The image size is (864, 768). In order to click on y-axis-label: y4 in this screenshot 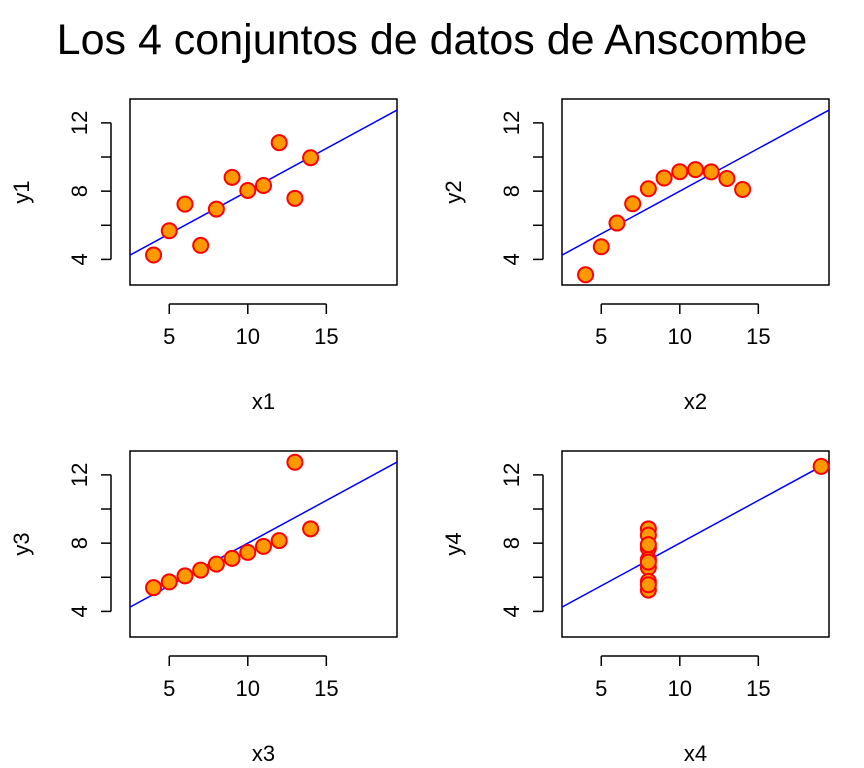, I will do `click(453, 543)`.